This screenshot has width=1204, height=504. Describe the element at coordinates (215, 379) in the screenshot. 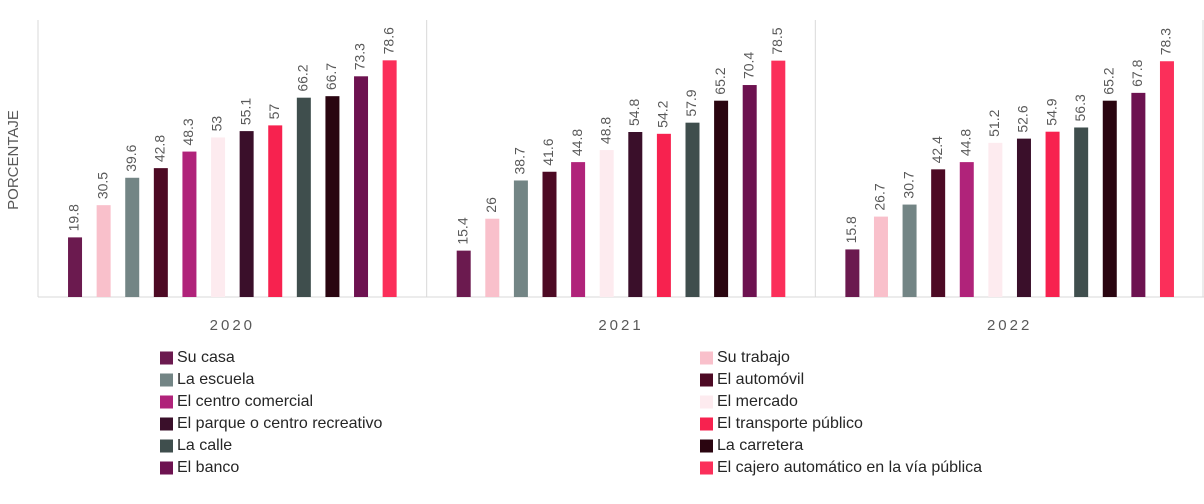

I see `legend-label: La escuela` at that location.